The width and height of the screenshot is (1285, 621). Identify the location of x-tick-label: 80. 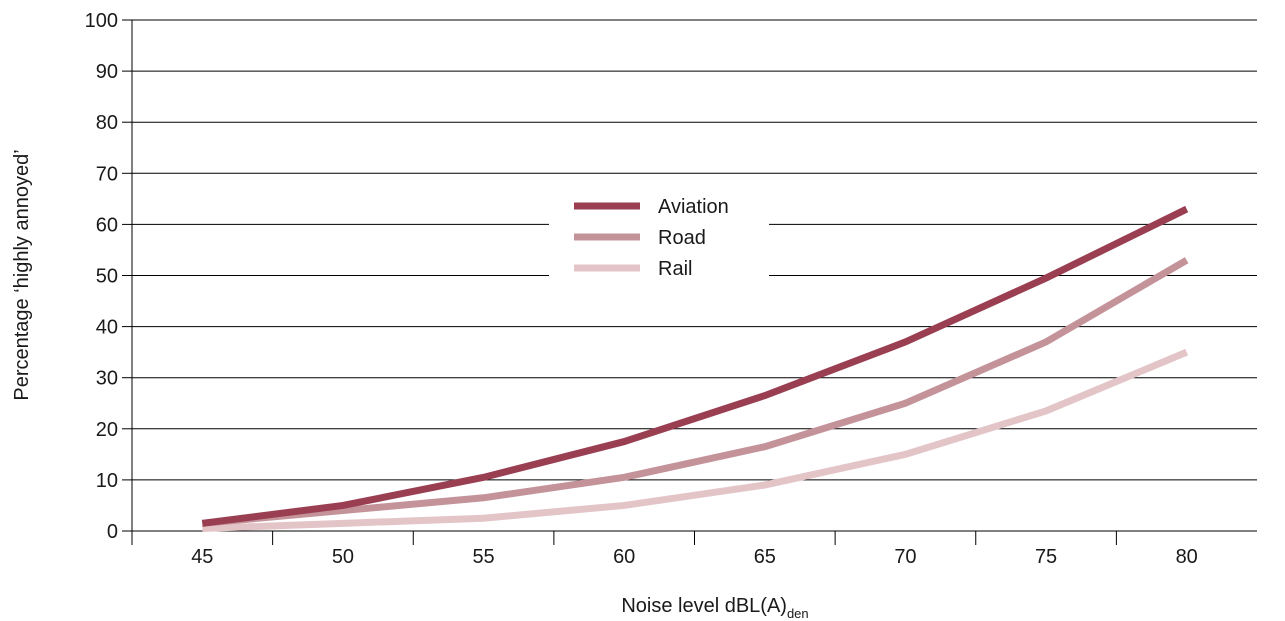
(1187, 557).